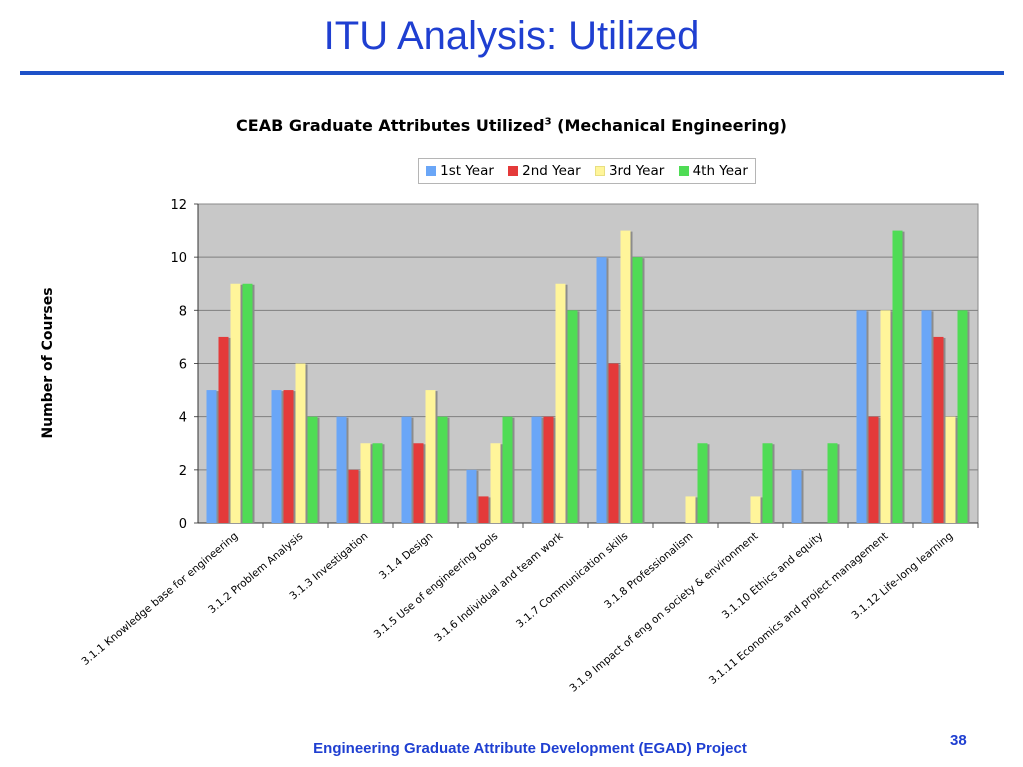  I want to click on chart-title-main: CEAB Graduate Attributes Utilized, so click(390, 125).